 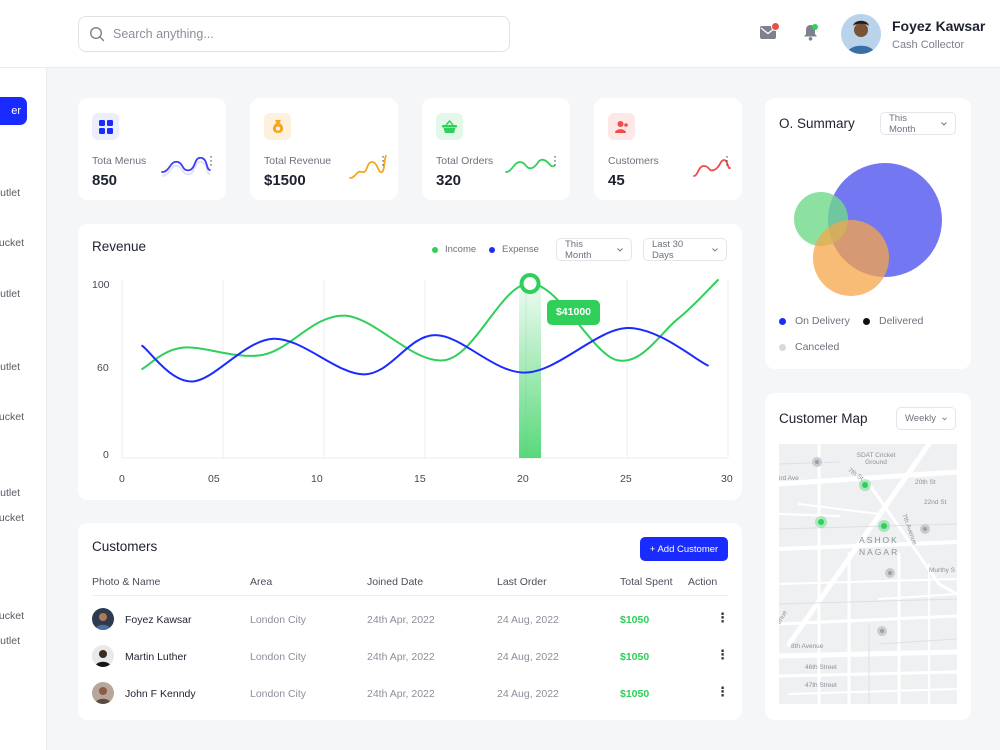 What do you see at coordinates (616, 180) in the screenshot?
I see `stat-value: 45` at bounding box center [616, 180].